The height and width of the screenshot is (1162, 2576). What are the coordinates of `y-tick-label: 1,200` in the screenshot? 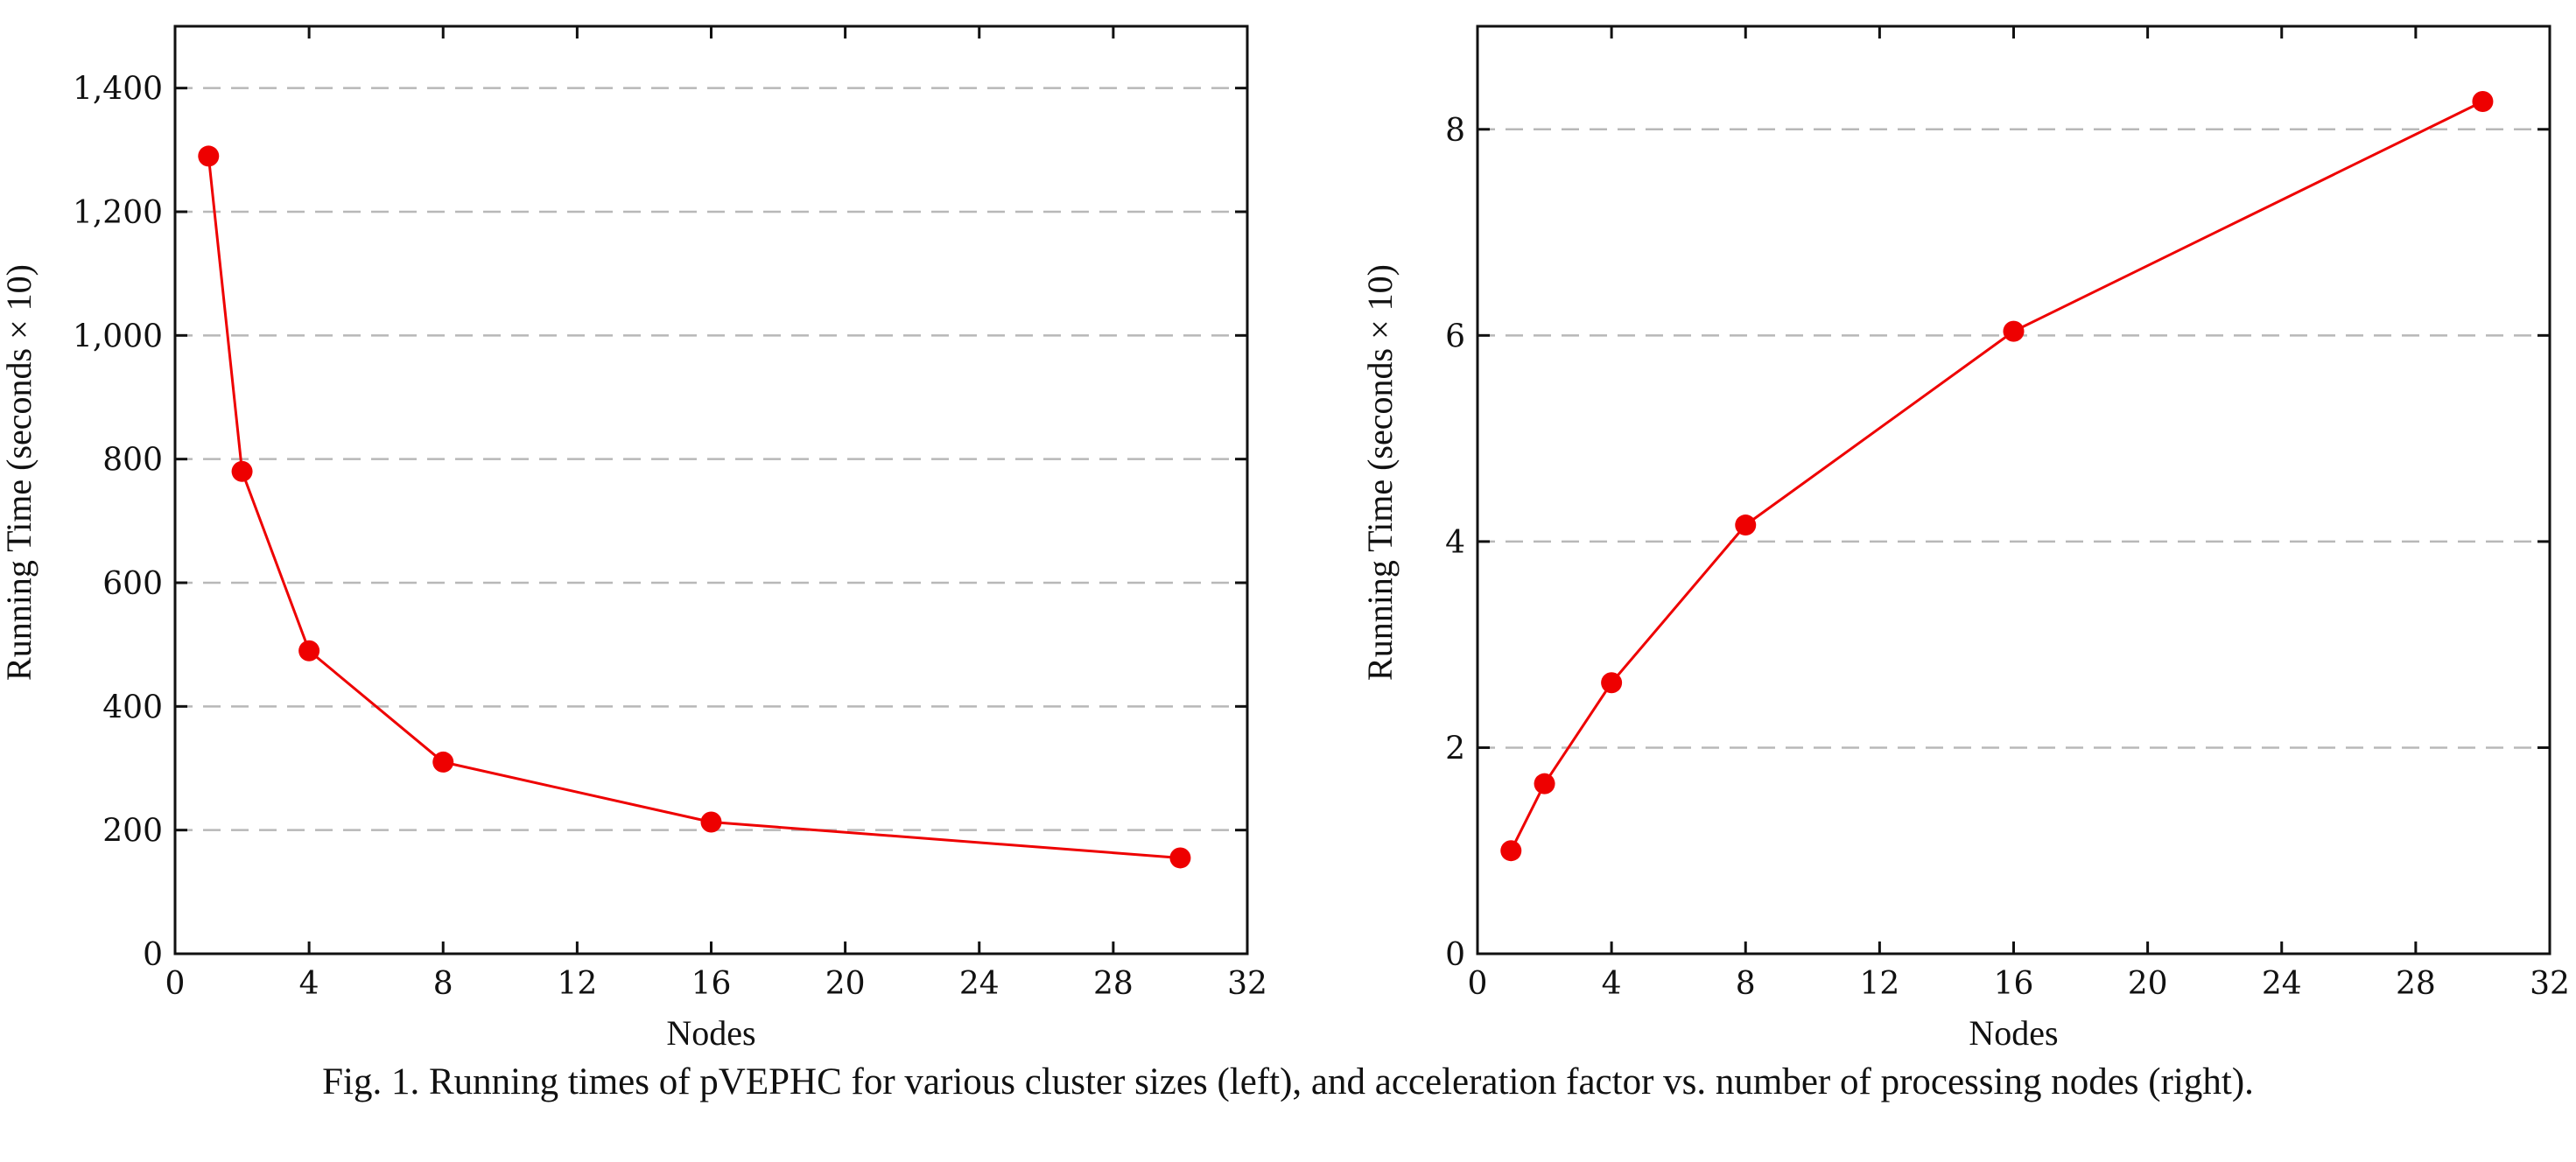 It's located at (118, 213).